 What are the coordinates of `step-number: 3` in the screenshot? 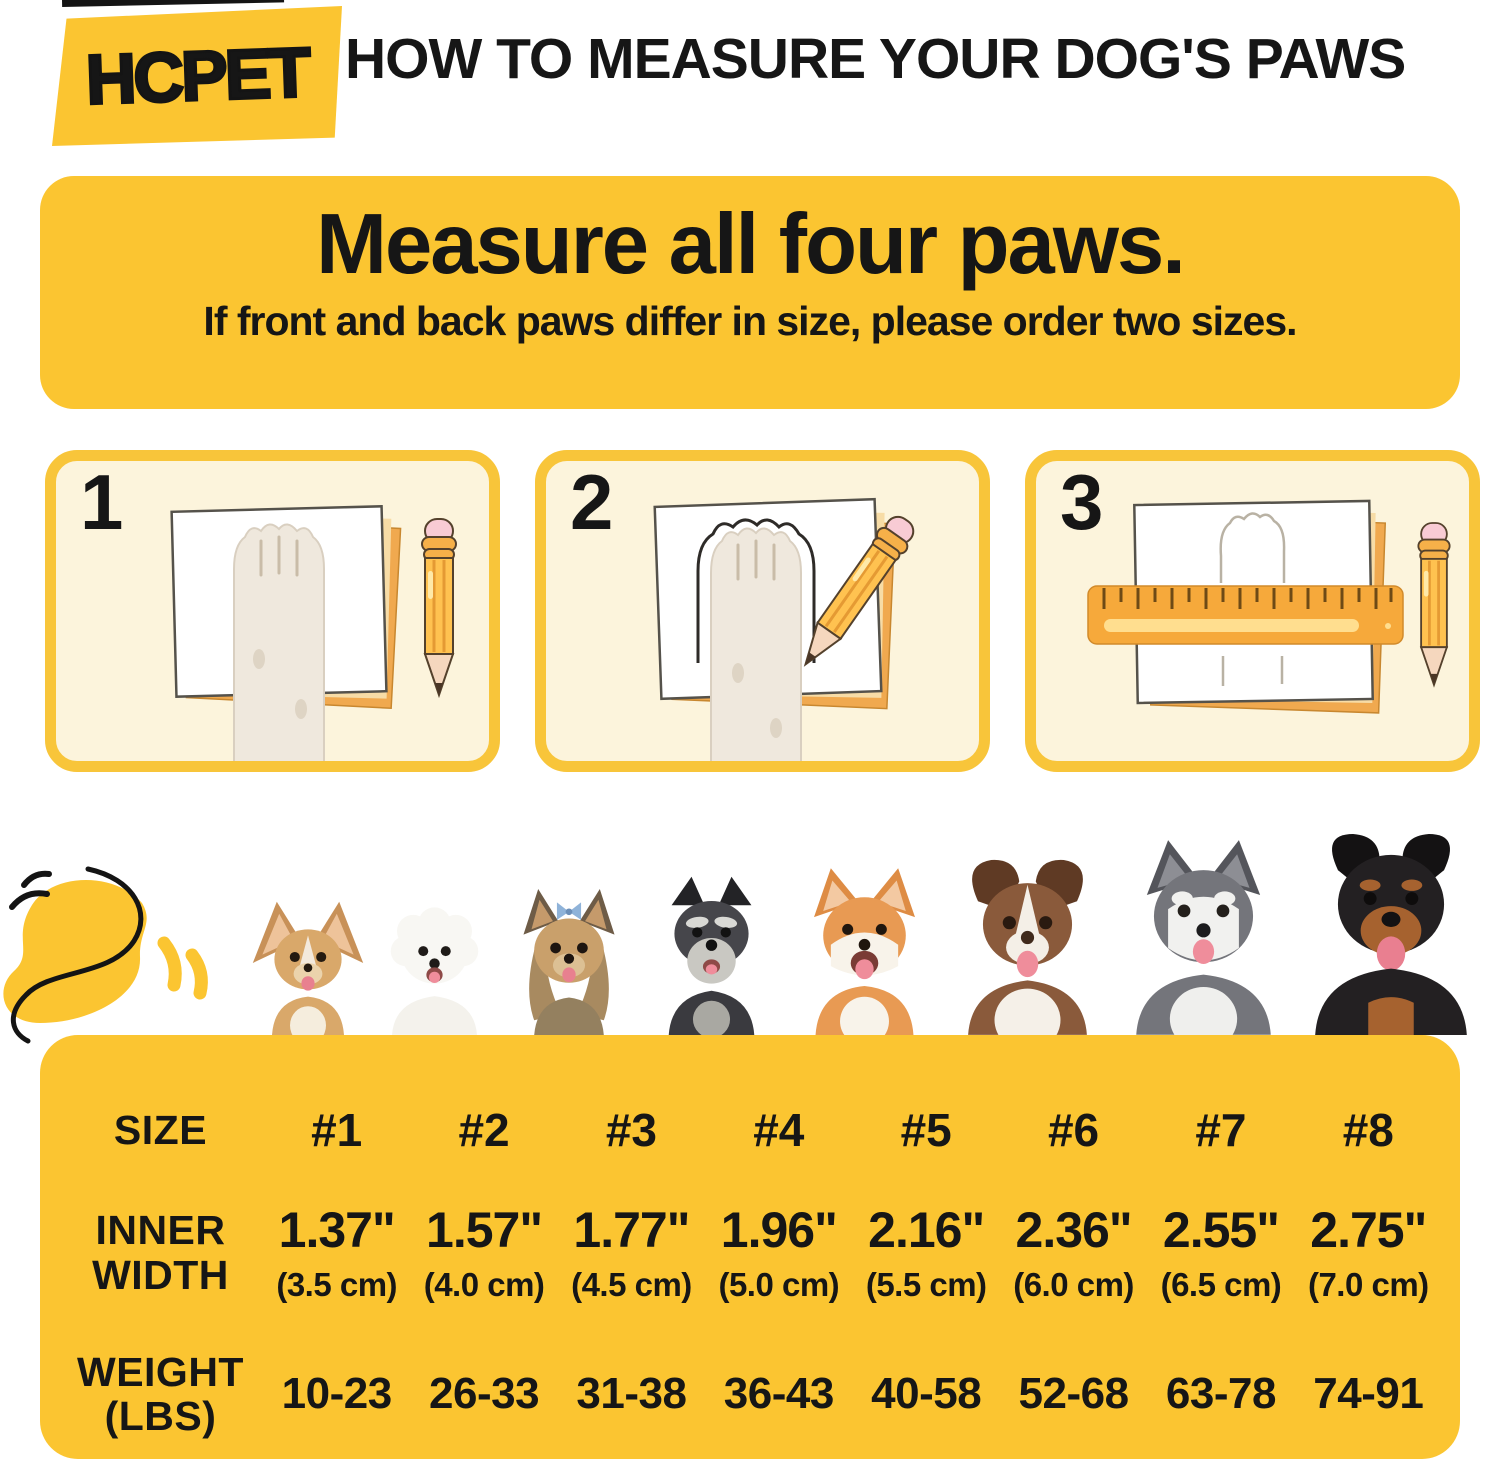 It's located at (1082, 502).